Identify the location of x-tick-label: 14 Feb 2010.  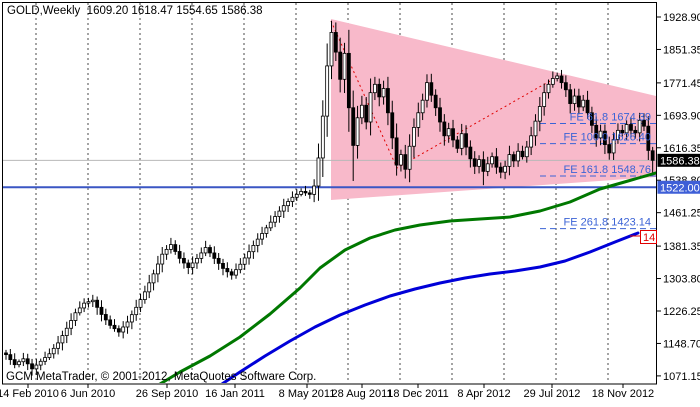
(29, 394).